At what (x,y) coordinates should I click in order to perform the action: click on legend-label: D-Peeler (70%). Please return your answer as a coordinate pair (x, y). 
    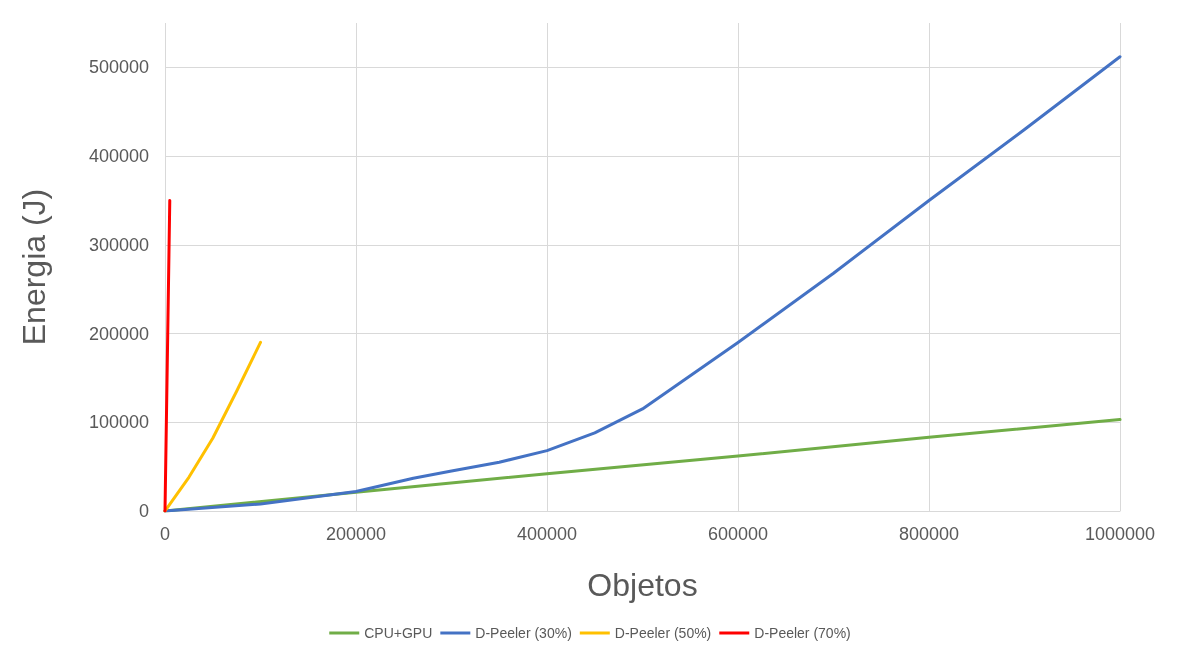
    Looking at the image, I should click on (802, 633).